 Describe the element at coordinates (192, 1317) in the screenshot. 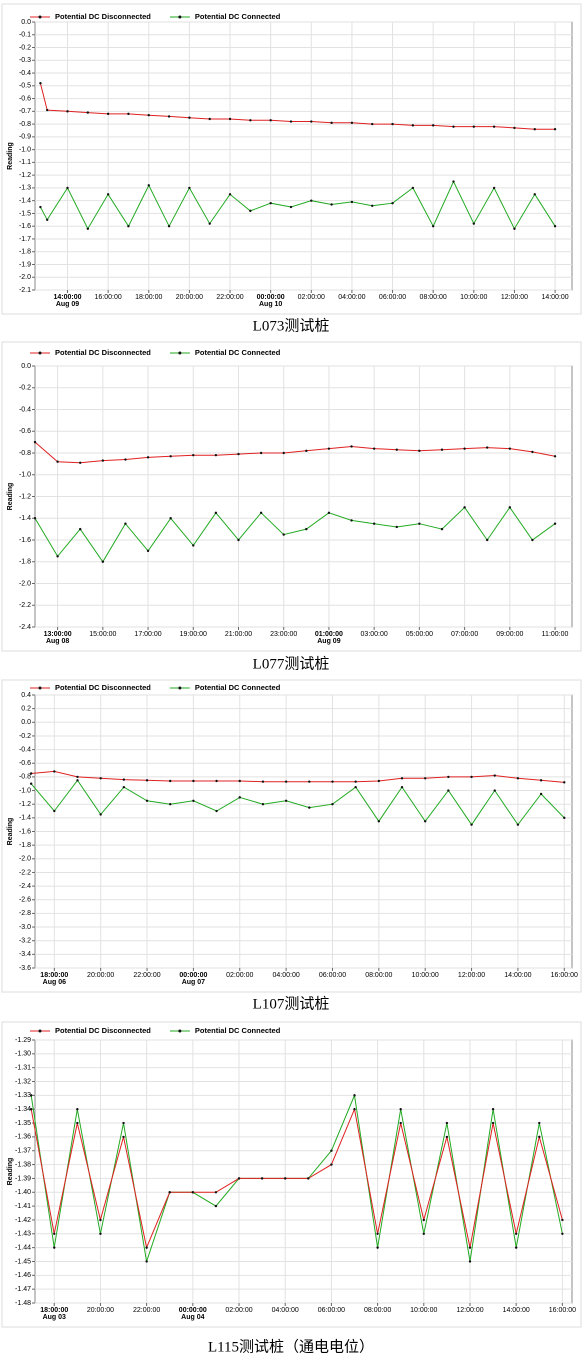

I see `x-tick-date: Aug 04` at that location.